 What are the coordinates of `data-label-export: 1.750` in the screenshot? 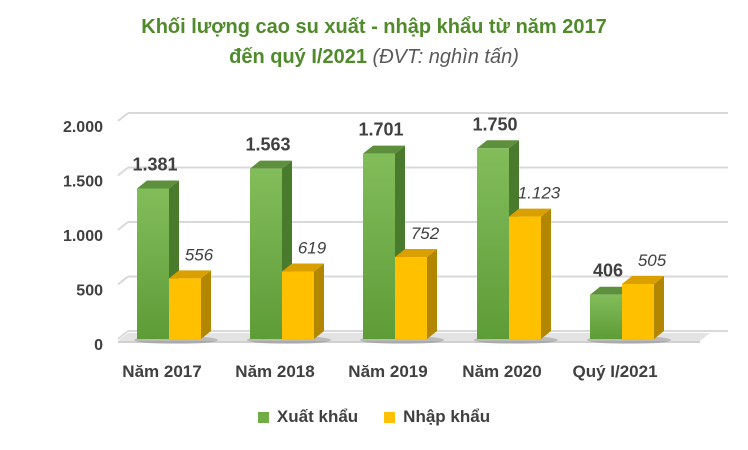 It's located at (494, 124).